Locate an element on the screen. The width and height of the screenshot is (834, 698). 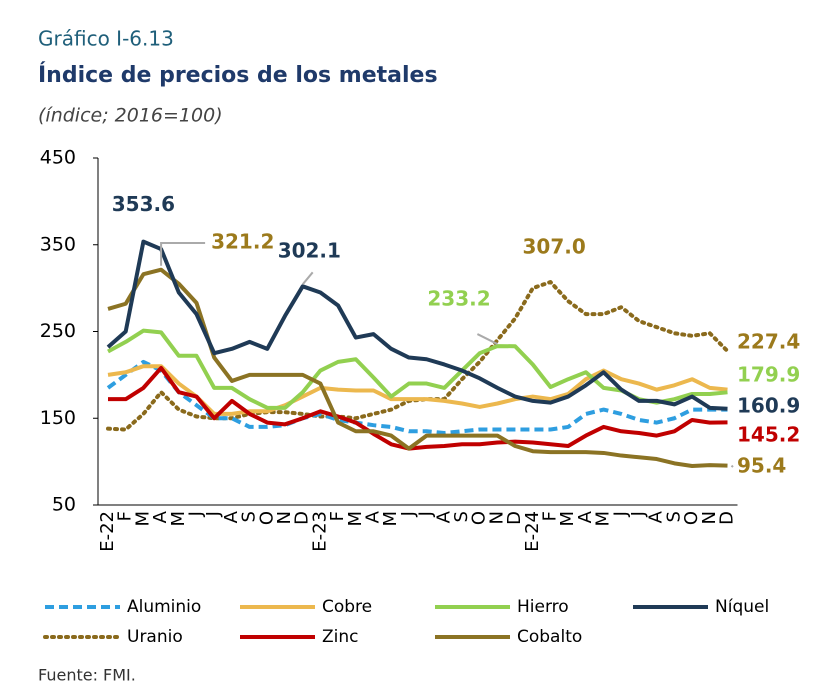
data-label: 95.4 is located at coordinates (761, 466).